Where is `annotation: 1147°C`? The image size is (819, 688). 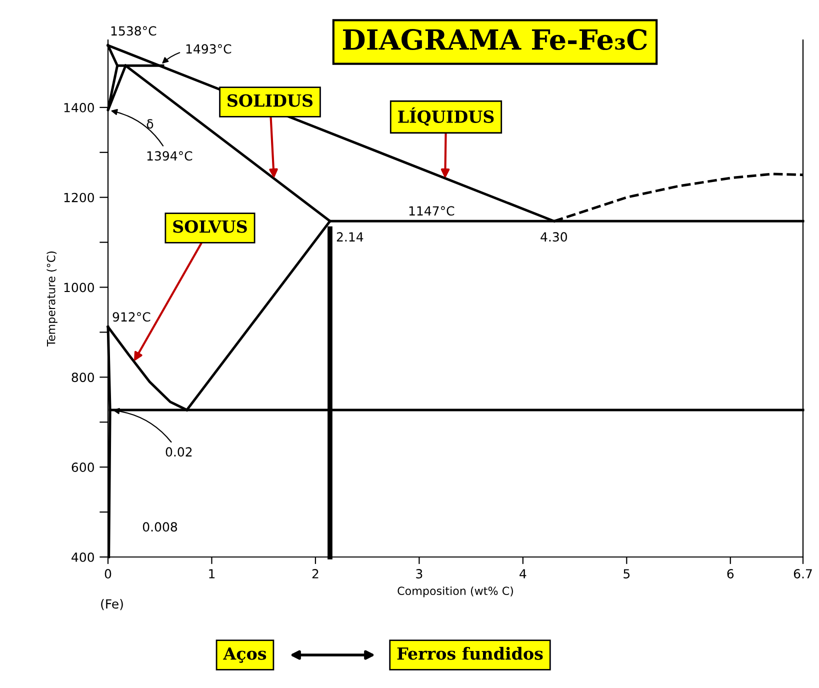 annotation: 1147°C is located at coordinates (431, 211).